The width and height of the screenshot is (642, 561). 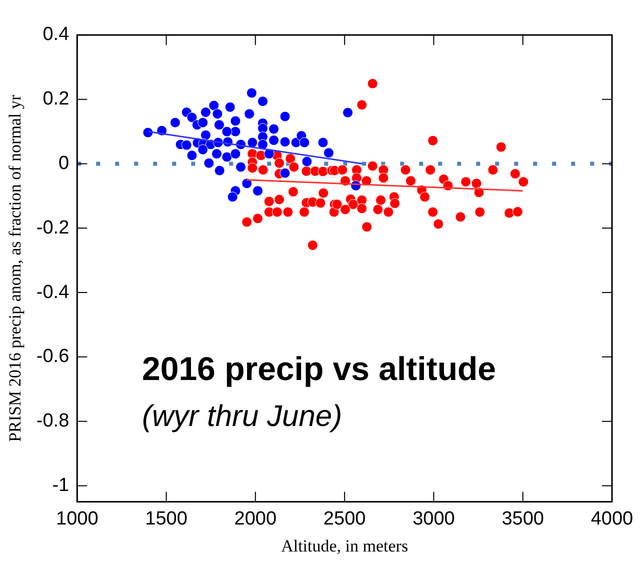 I want to click on x-tick-label: 1500, so click(x=166, y=519).